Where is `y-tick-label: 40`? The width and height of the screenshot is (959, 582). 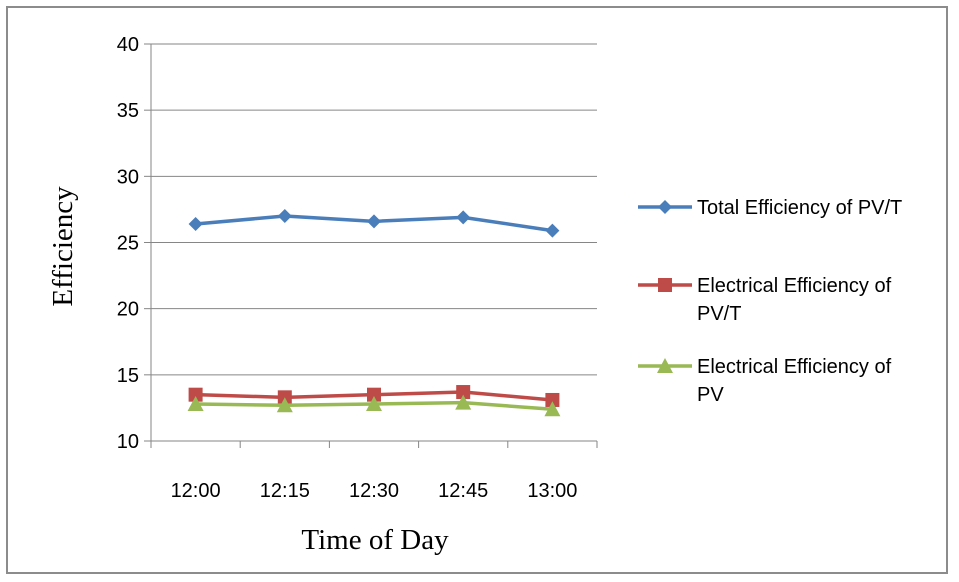 y-tick-label: 40 is located at coordinates (128, 45).